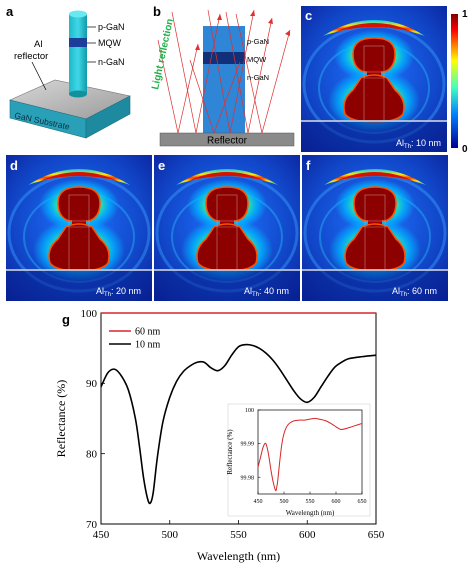  What do you see at coordinates (465, 14) in the screenshot?
I see `colorbar-max: 1` at bounding box center [465, 14].